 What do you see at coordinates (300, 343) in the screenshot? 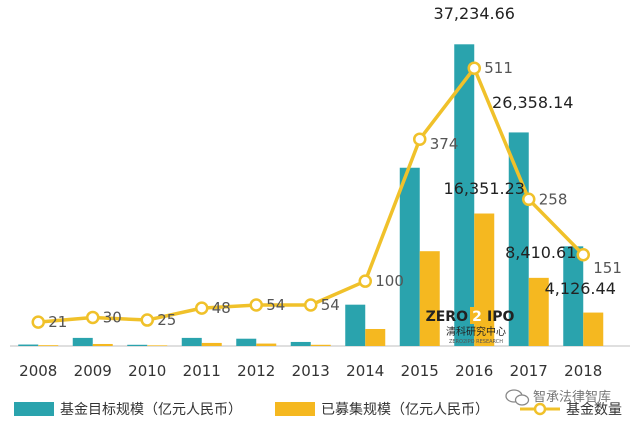
I see `bar-target-2013` at bounding box center [300, 343].